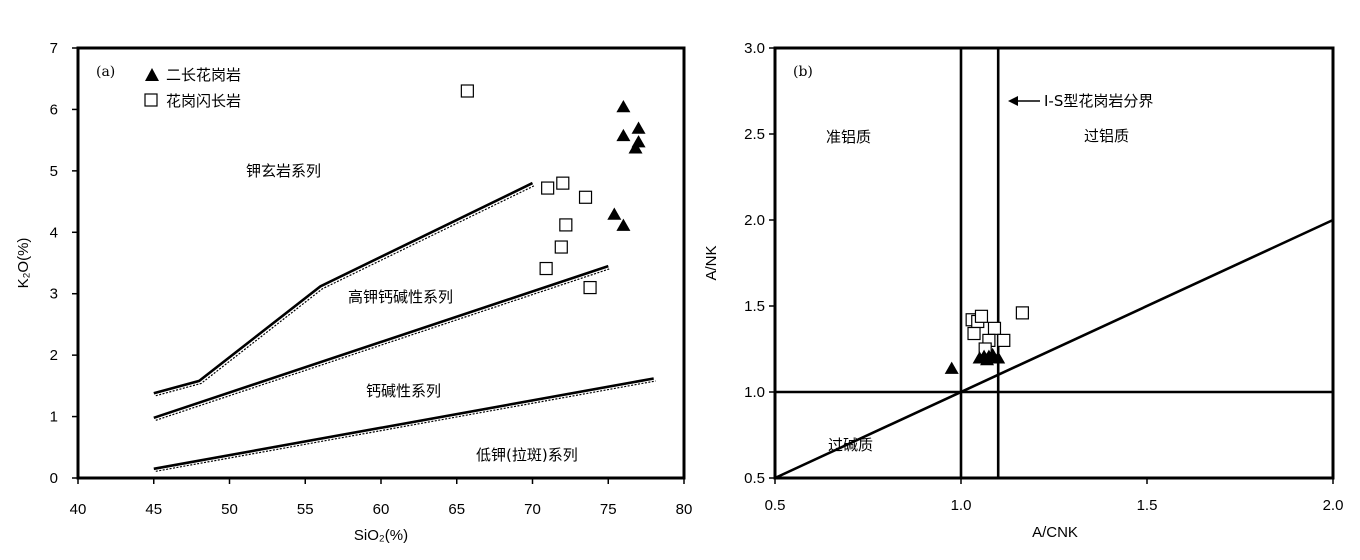 This screenshot has height=560, width=1360. Describe the element at coordinates (608, 509) in the screenshot. I see `x-tick-label: 75` at that location.